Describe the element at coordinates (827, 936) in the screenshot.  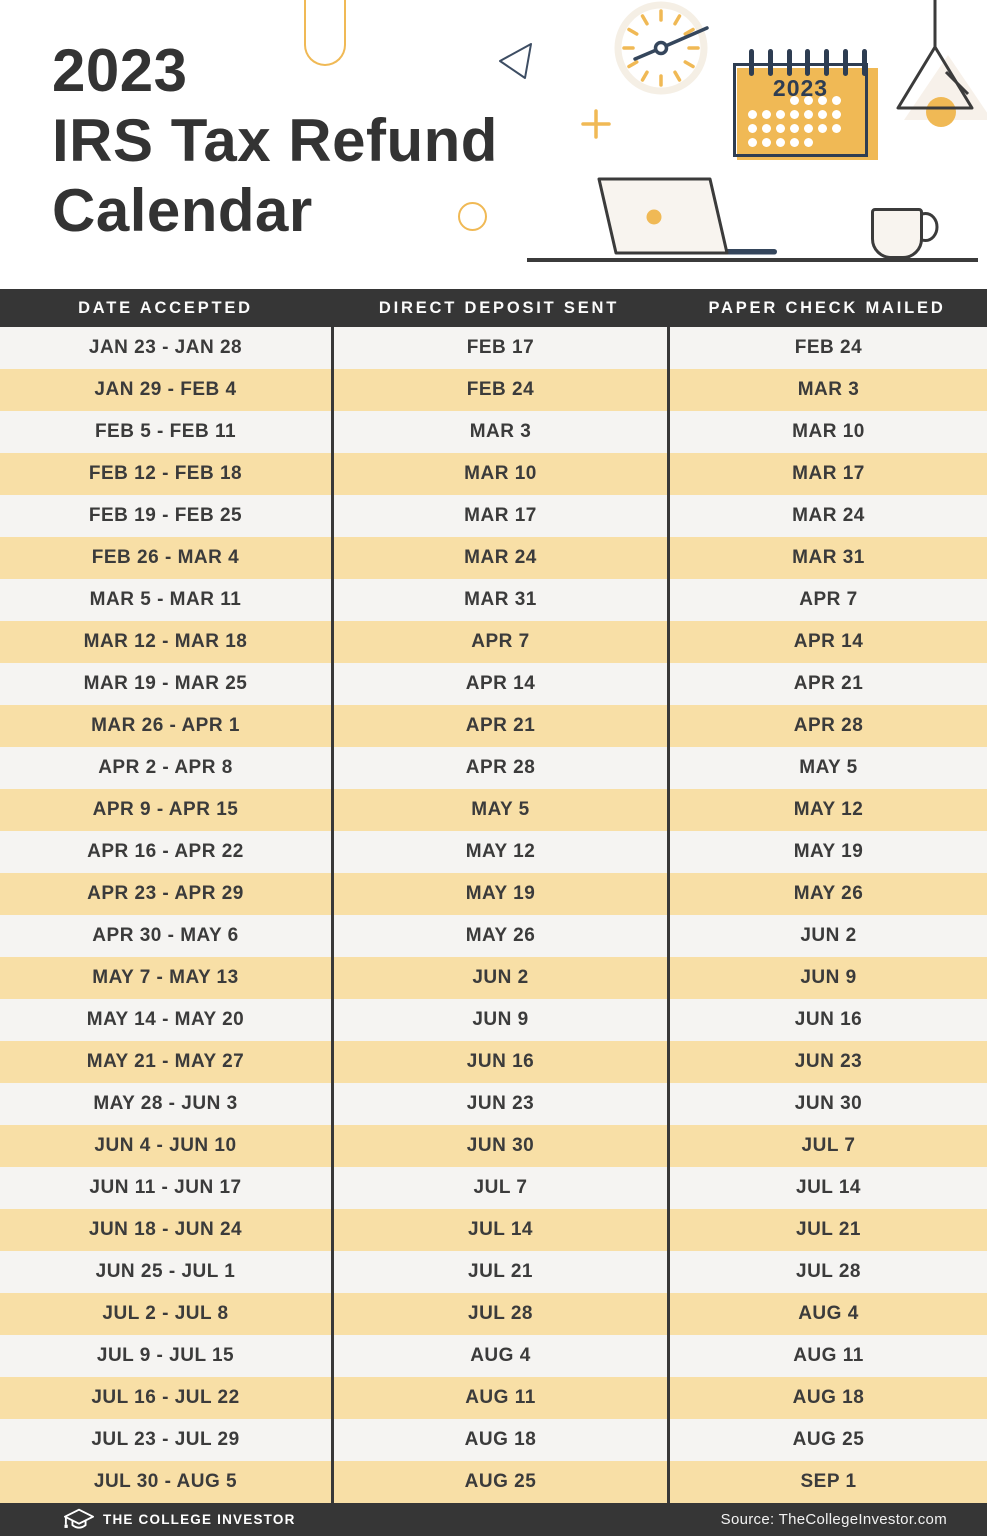
I see `table-cell: JUN 2` at that location.